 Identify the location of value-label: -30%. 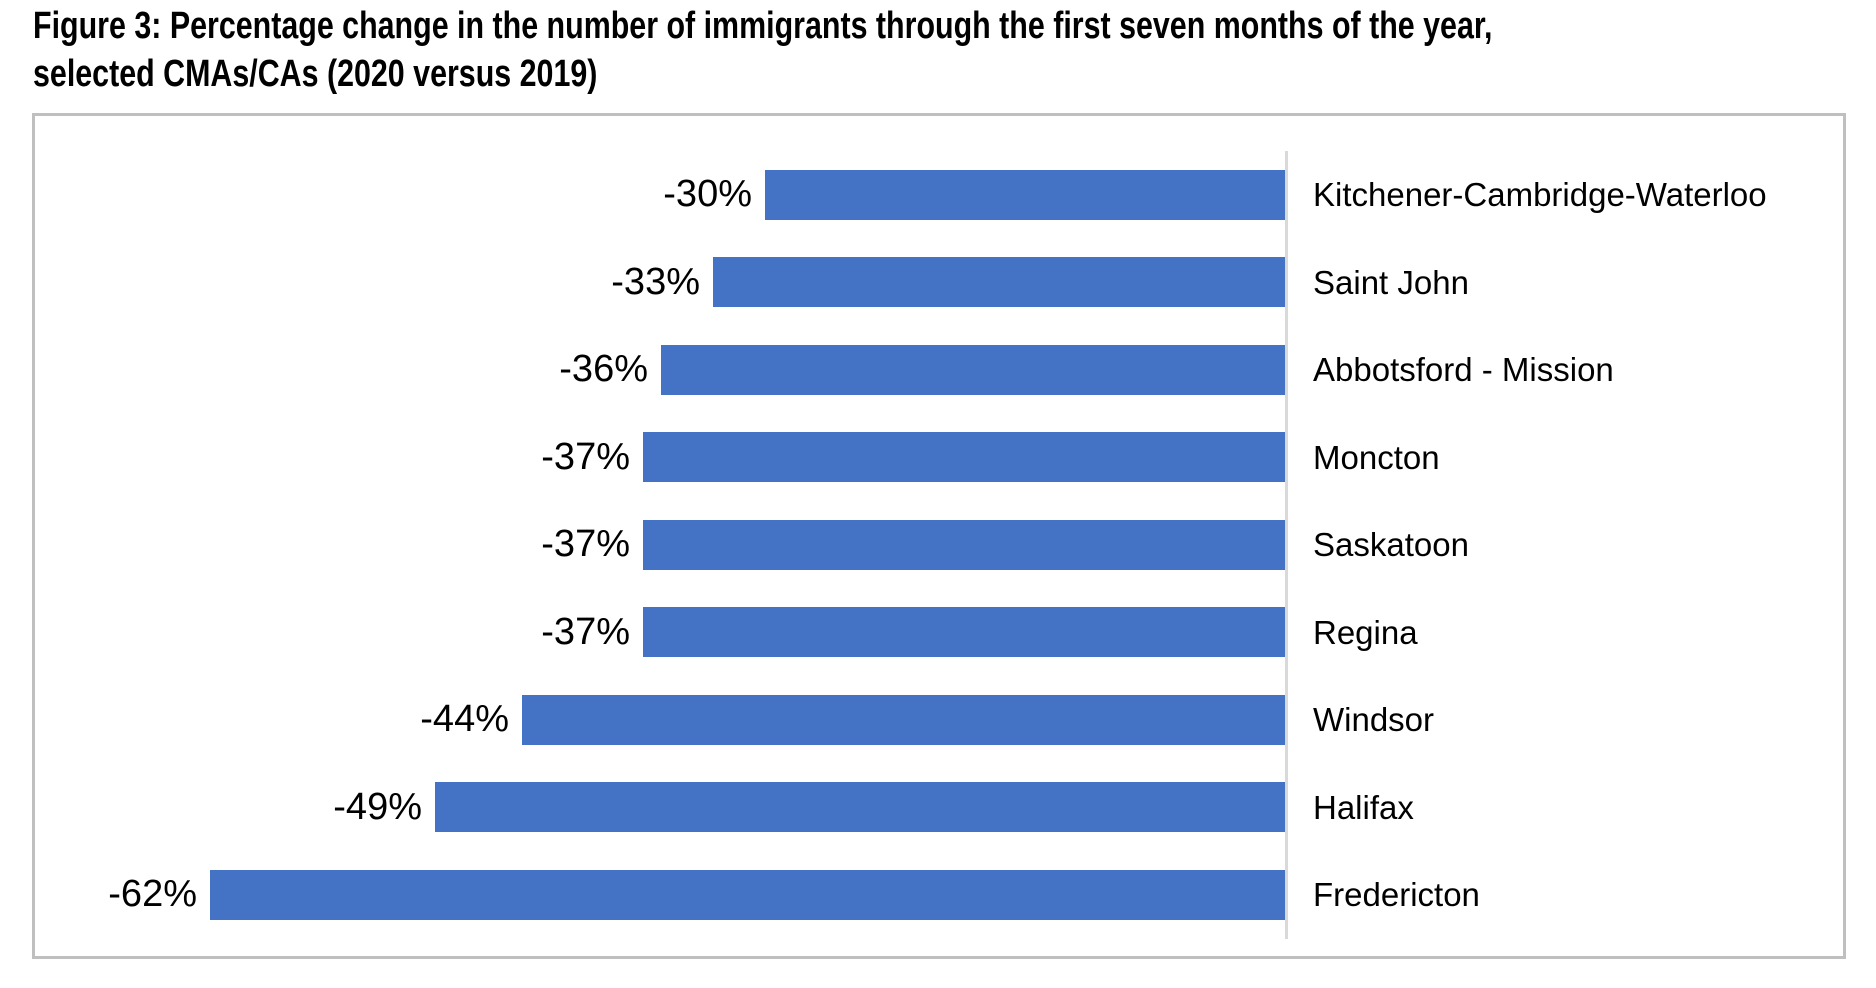
(707, 194).